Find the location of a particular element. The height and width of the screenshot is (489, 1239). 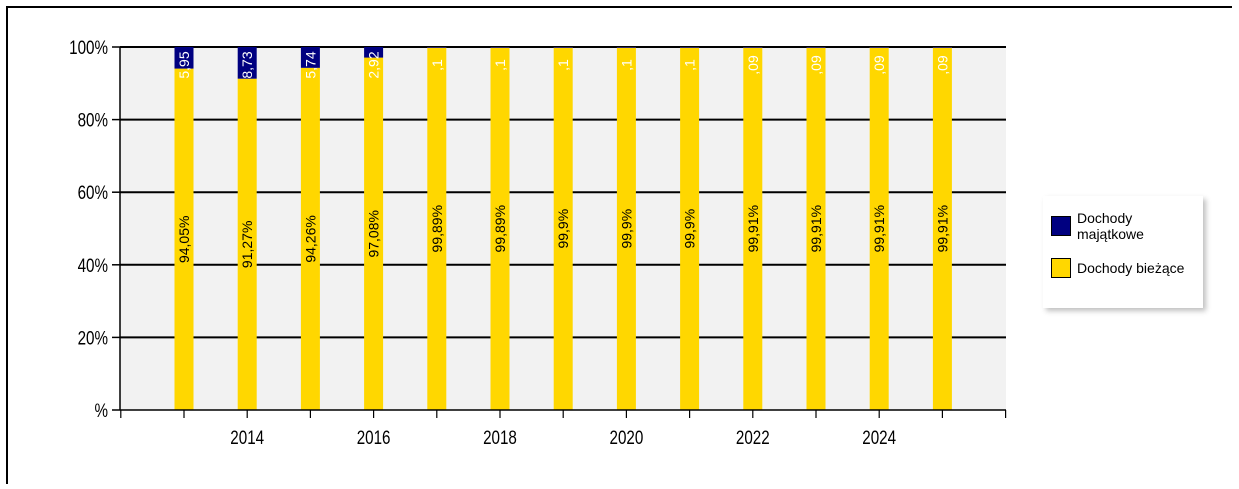

x-tick-label: 2016 is located at coordinates (374, 437).